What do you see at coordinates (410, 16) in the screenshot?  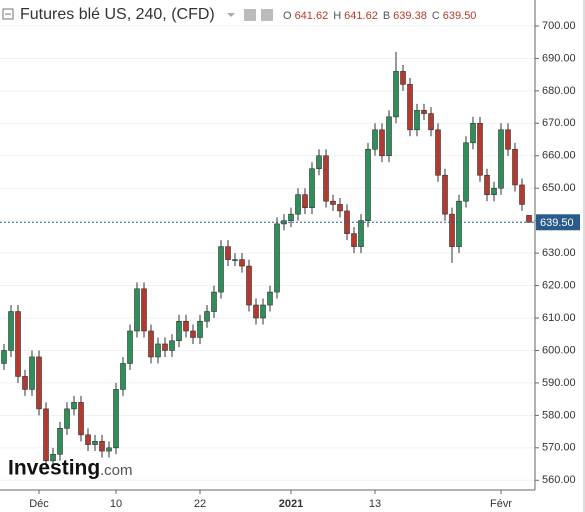 I see `ohlc-value: 639.38` at bounding box center [410, 16].